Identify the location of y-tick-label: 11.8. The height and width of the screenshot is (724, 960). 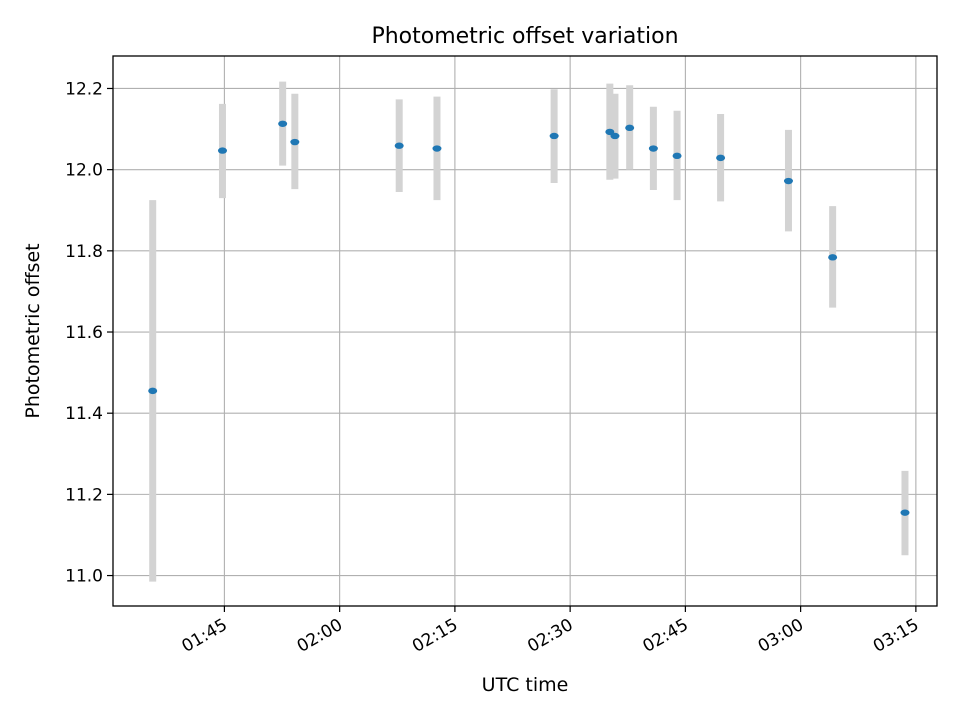
(84, 252).